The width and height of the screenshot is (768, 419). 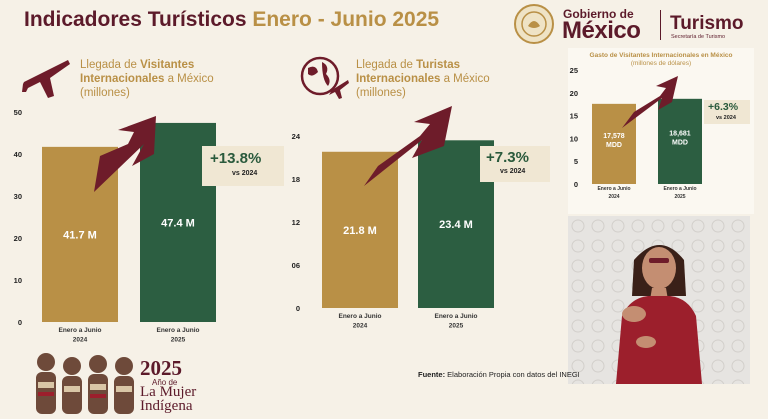 I want to click on mujer-line1: Año de, so click(x=165, y=382).